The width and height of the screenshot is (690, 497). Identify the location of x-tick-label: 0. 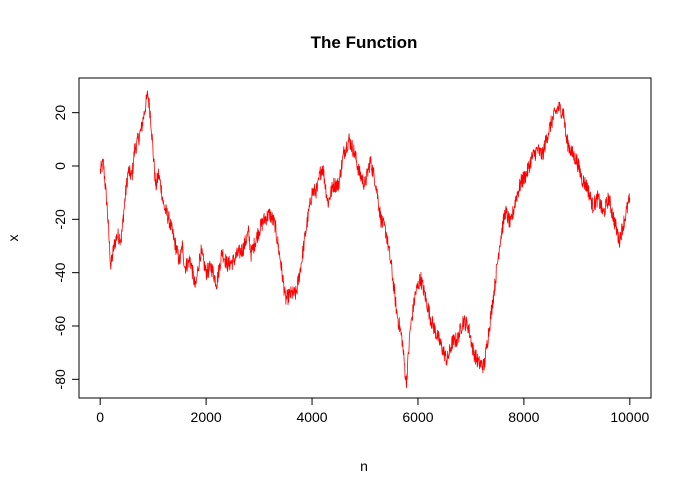
(100, 417).